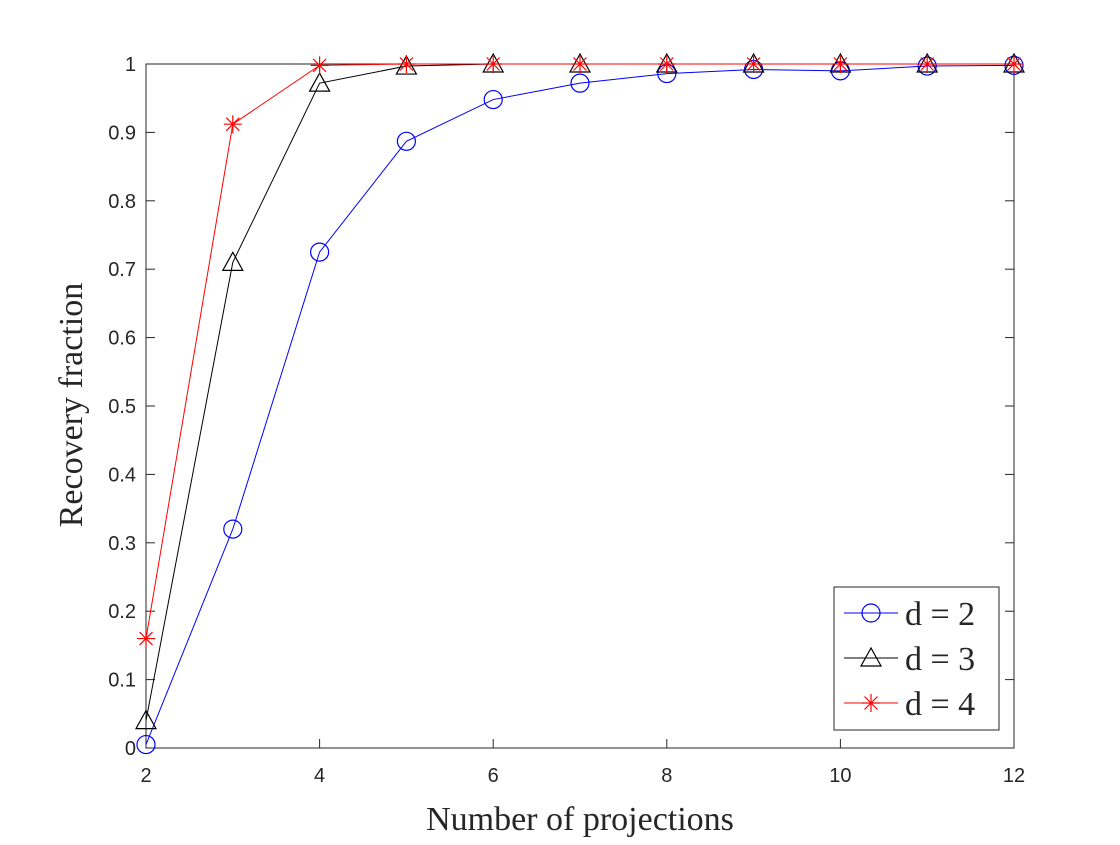 Image resolution: width=1120 pixels, height=845 pixels. I want to click on y-tick-label: 0.9, so click(122, 133).